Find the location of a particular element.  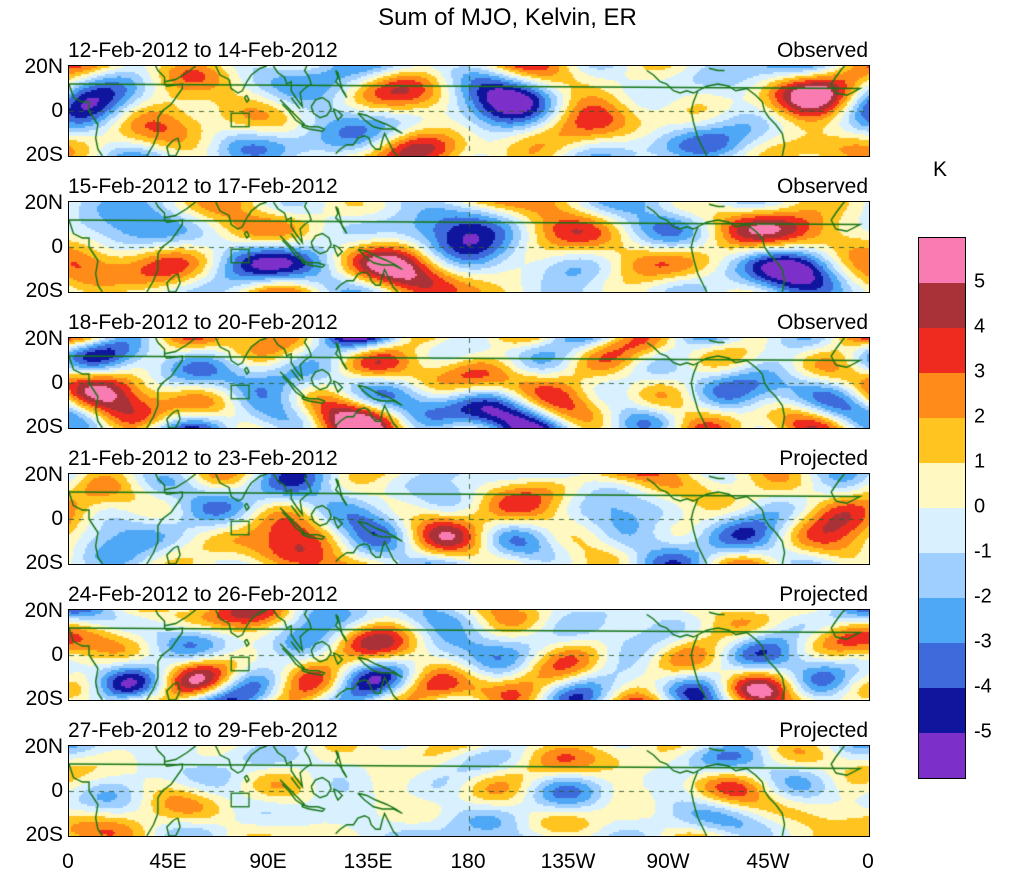

colorbar-tick-label: 0 is located at coordinates (980, 506).